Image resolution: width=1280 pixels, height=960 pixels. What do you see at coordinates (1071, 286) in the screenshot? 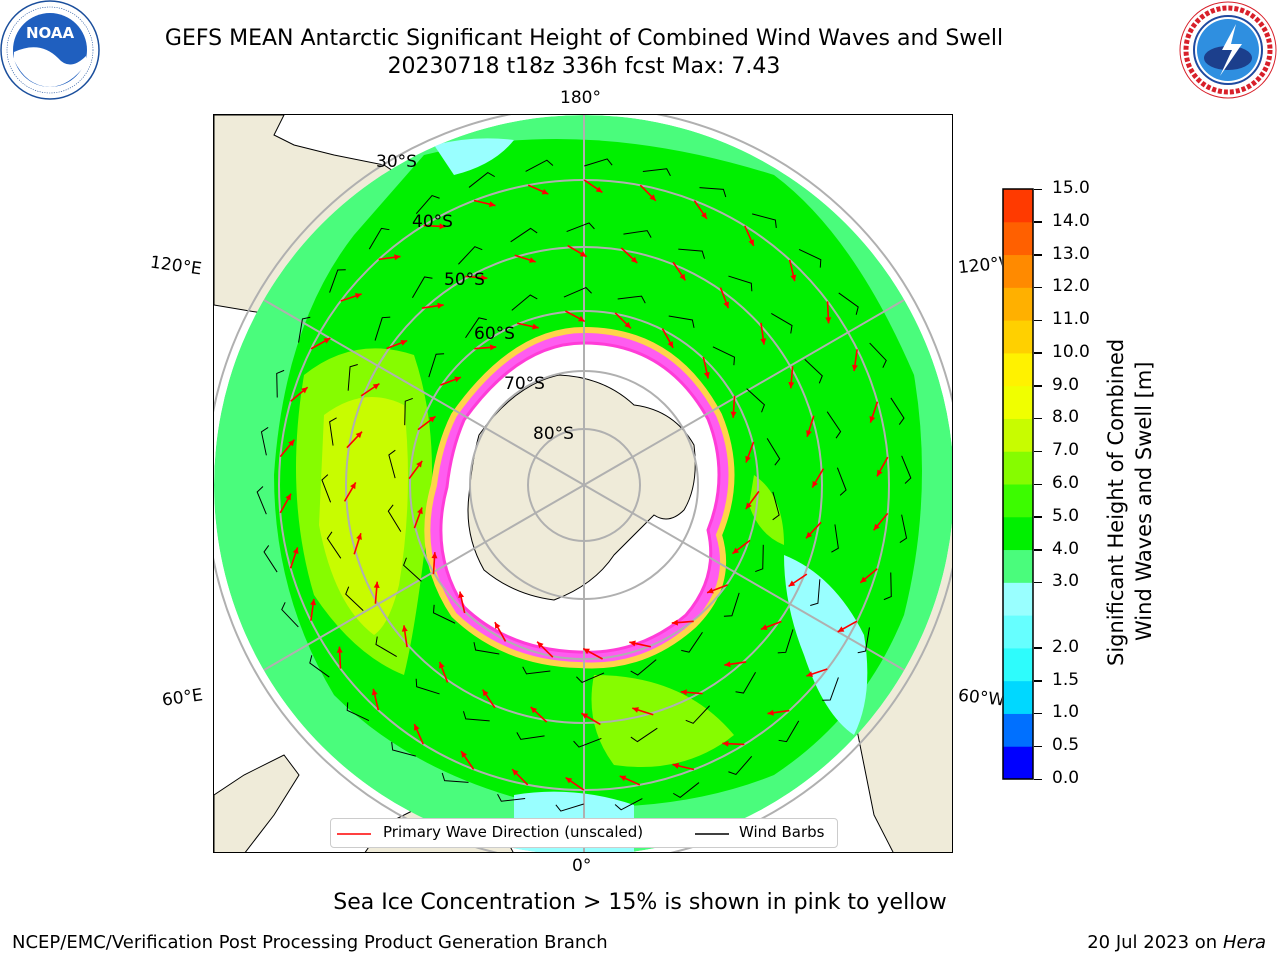
I see `colorbar-tick-label: 12.0` at bounding box center [1071, 286].